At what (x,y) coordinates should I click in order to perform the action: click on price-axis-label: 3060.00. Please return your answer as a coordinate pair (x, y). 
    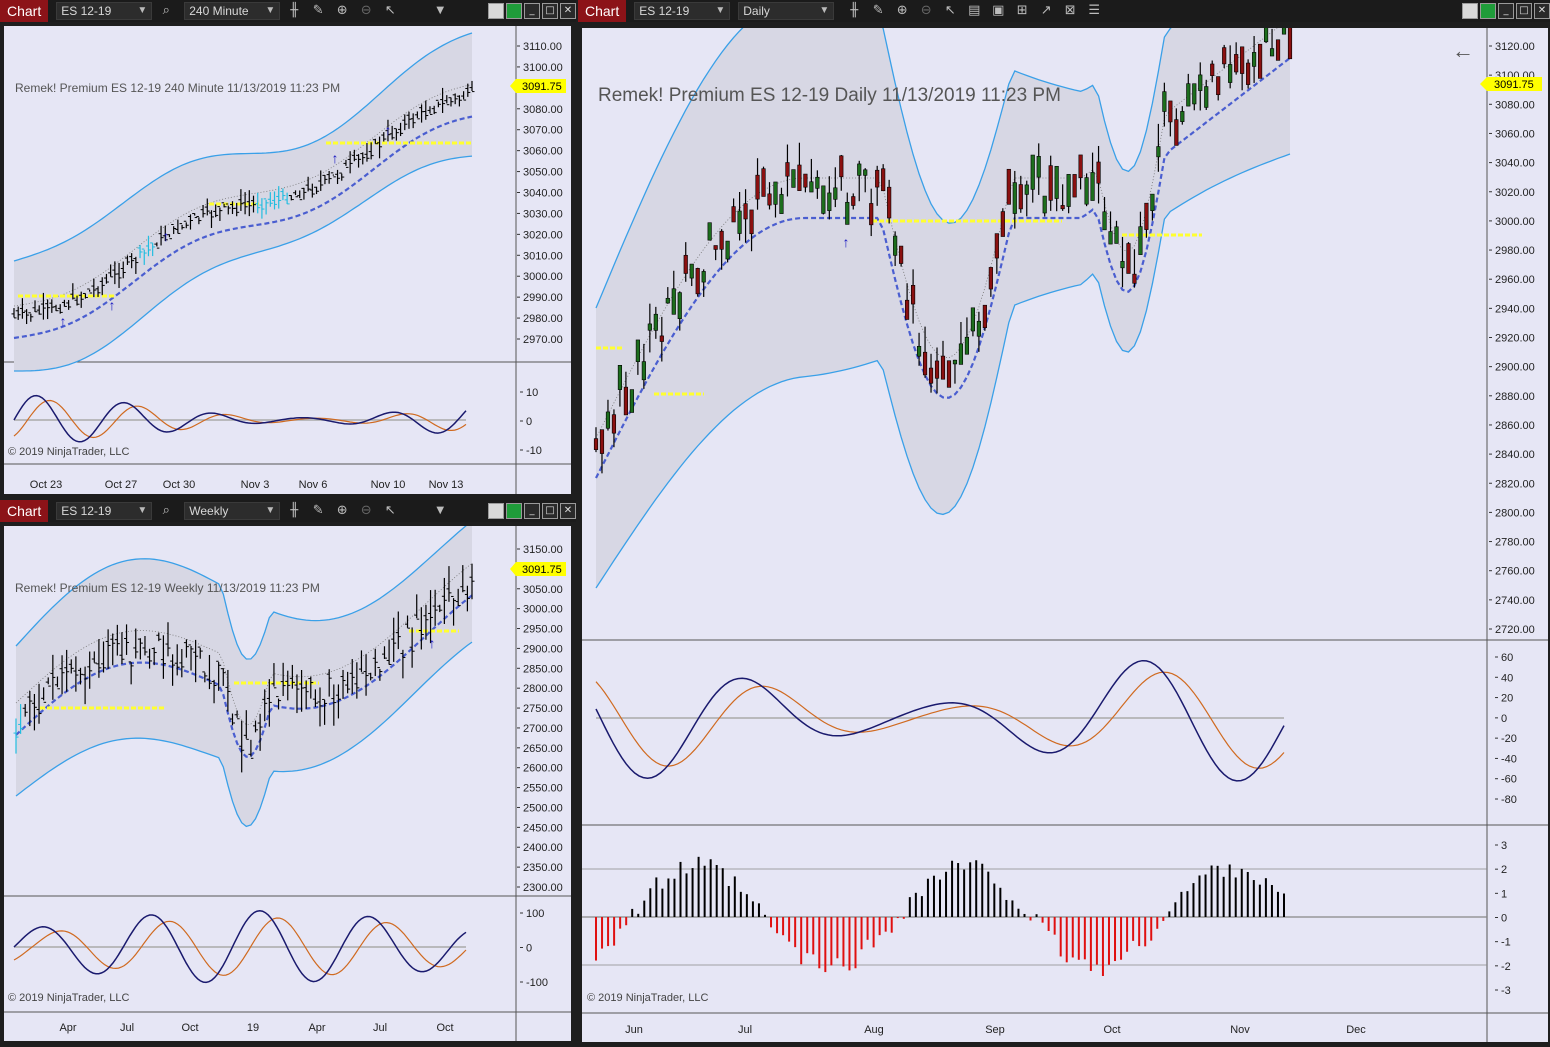
    Looking at the image, I should click on (1515, 134).